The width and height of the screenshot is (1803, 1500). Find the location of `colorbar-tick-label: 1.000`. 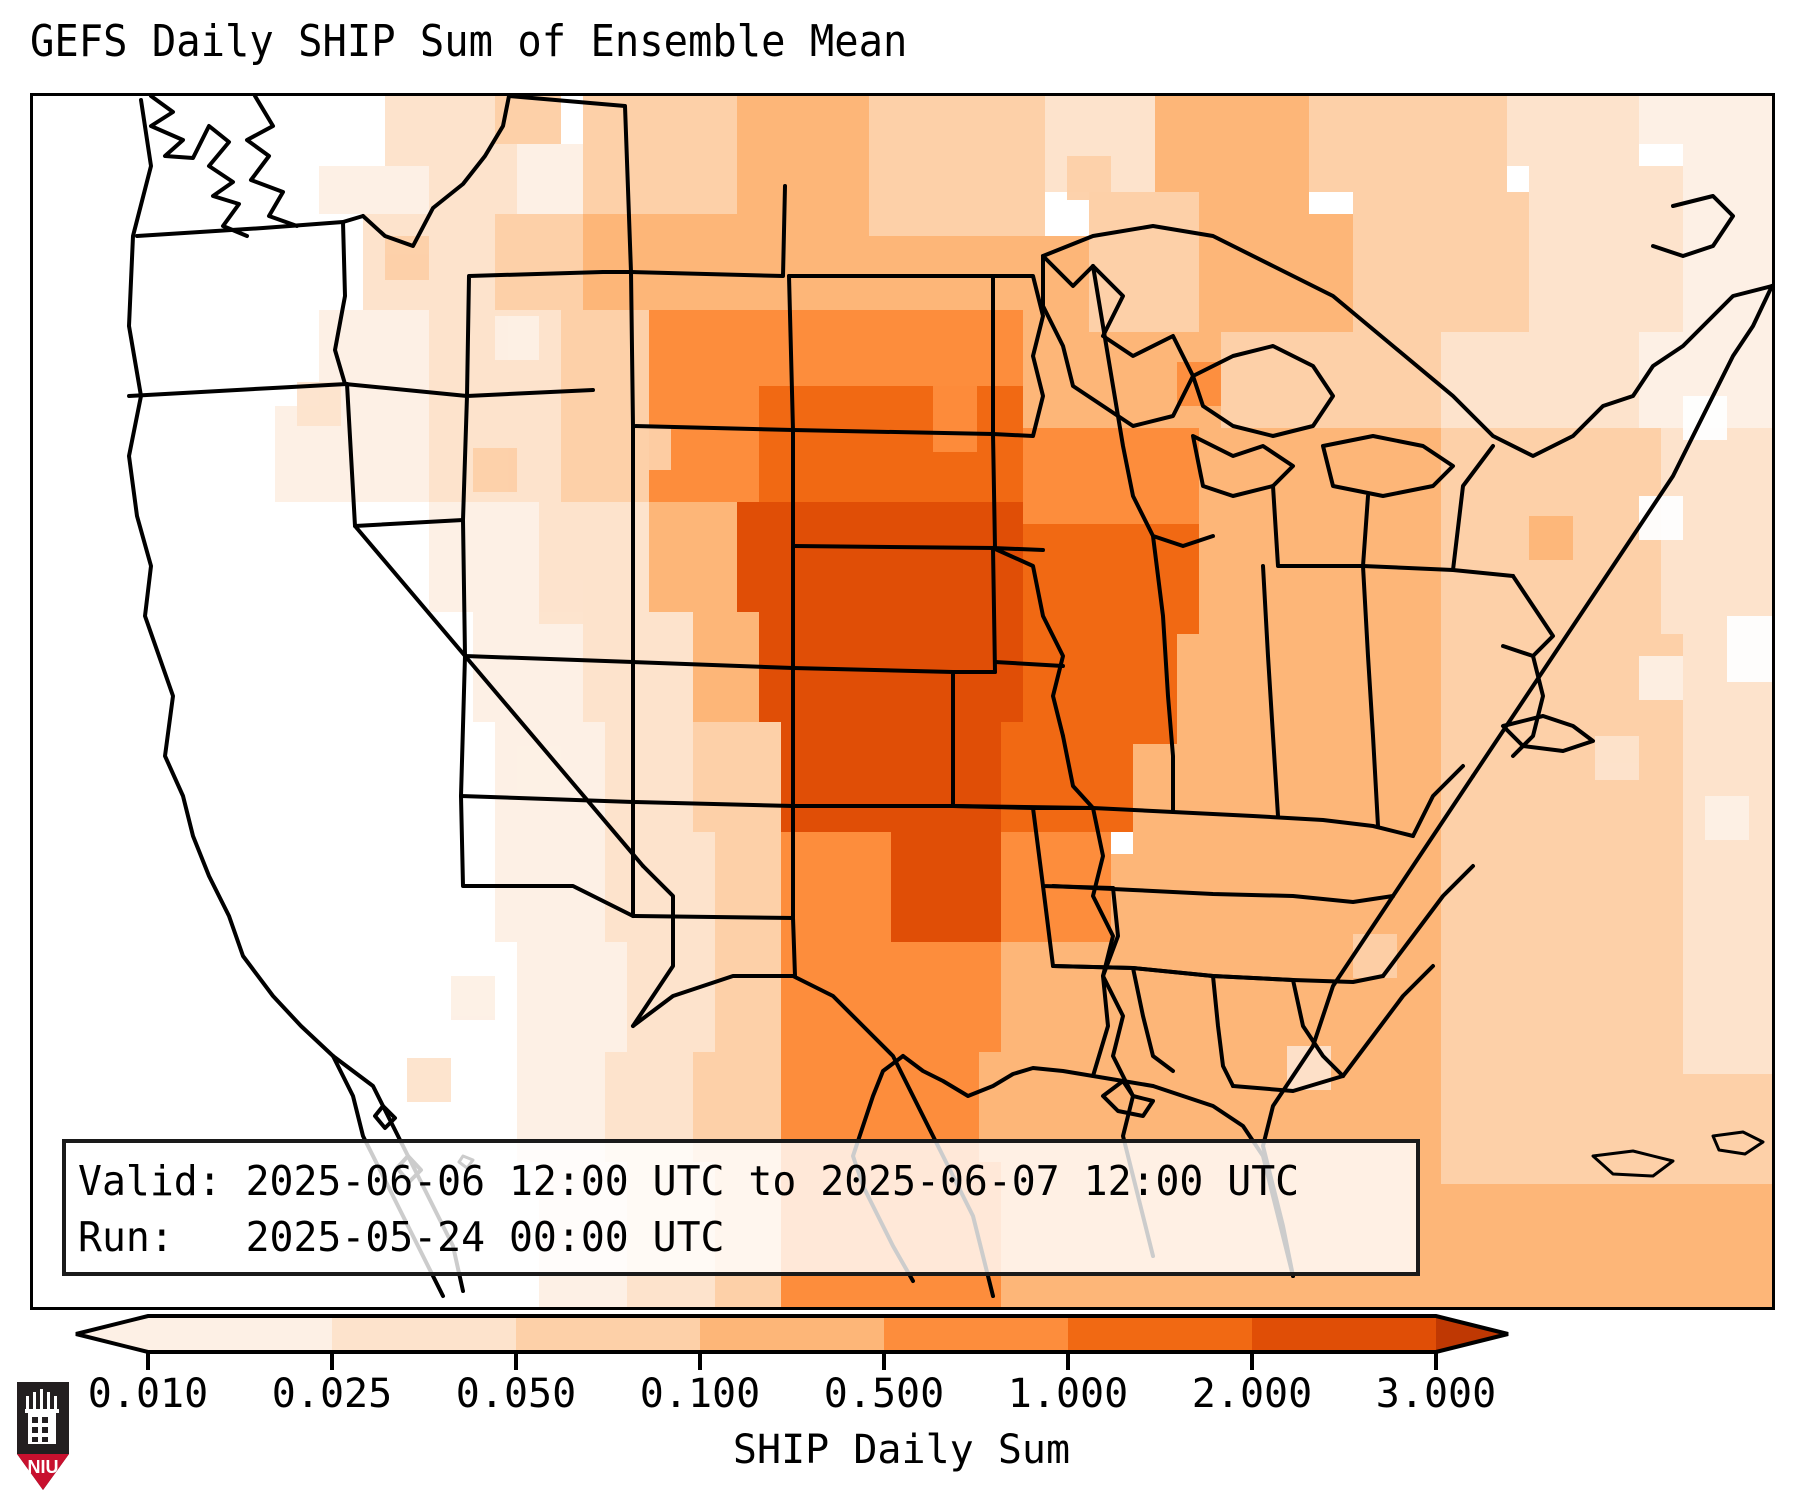

colorbar-tick-label: 1.000 is located at coordinates (1068, 1394).